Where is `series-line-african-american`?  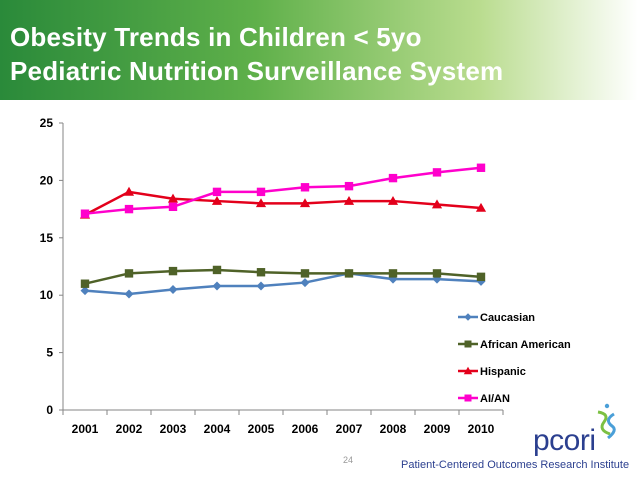 series-line-african-american is located at coordinates (283, 276).